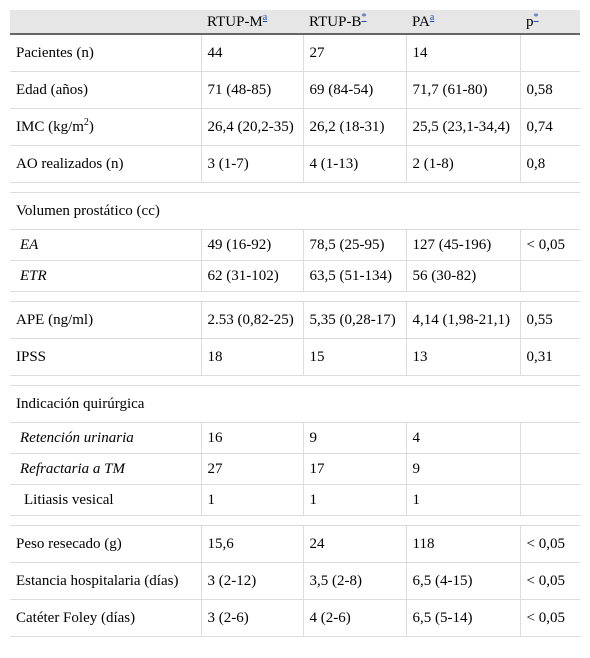 The width and height of the screenshot is (590, 658). What do you see at coordinates (105, 22) in the screenshot?
I see `header-empty` at bounding box center [105, 22].